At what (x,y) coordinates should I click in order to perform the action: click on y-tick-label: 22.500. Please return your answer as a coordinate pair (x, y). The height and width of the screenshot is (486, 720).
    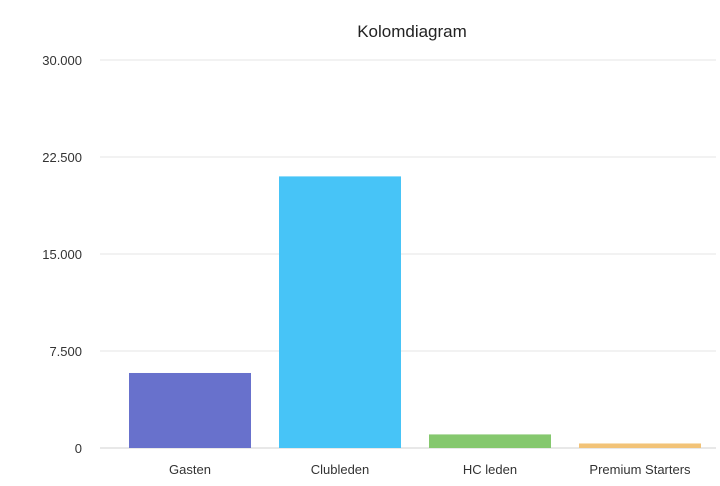
    Looking at the image, I should click on (62, 157).